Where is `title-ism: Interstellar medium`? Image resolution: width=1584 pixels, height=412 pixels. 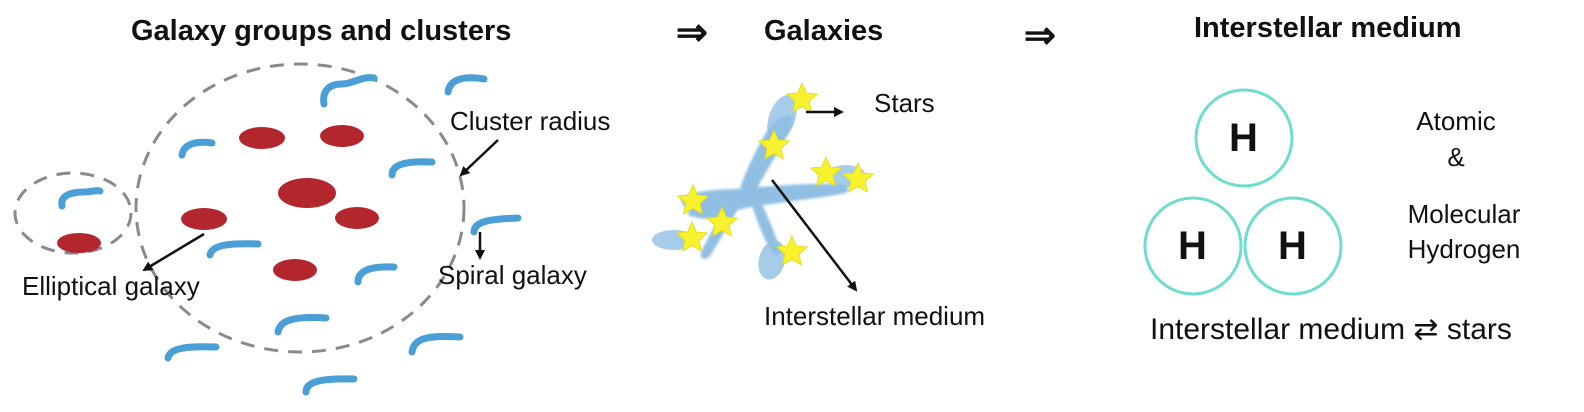 title-ism: Interstellar medium is located at coordinates (1328, 28).